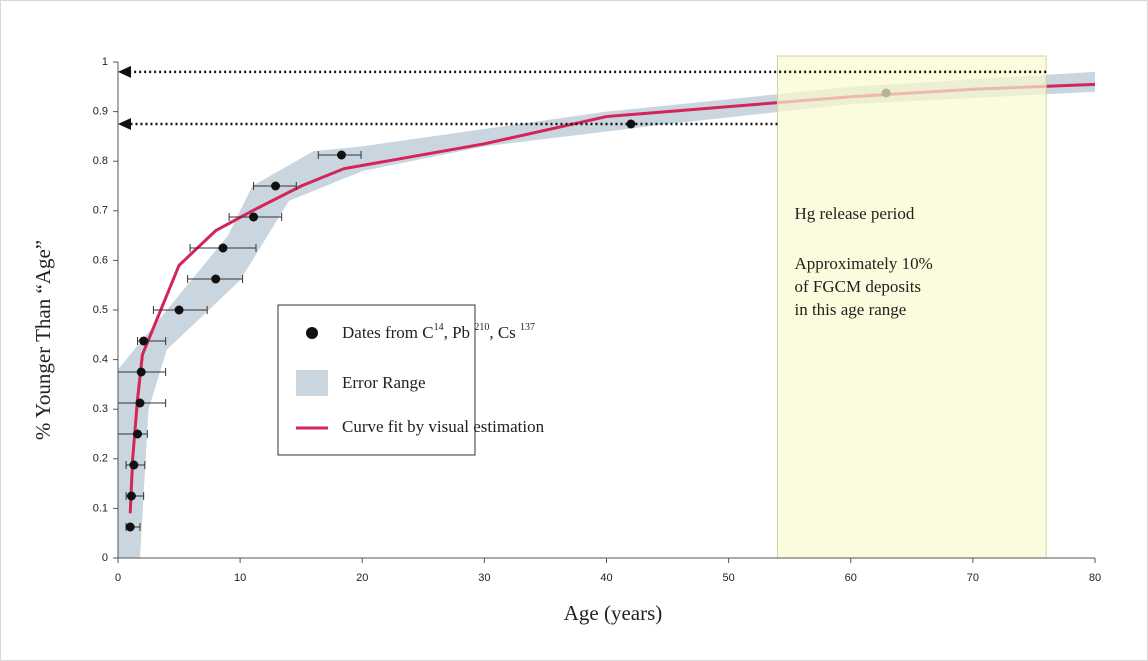 Image resolution: width=1148 pixels, height=661 pixels. I want to click on y-tick-label: 0.7, so click(100, 211).